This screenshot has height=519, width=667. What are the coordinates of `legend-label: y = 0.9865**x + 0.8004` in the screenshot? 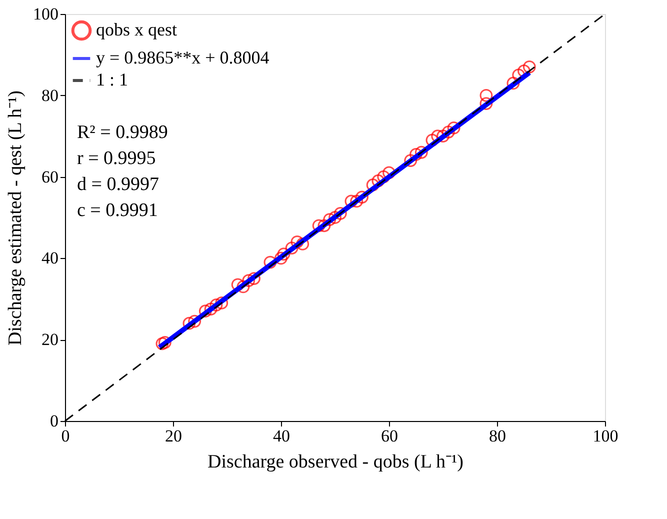 It's located at (183, 58).